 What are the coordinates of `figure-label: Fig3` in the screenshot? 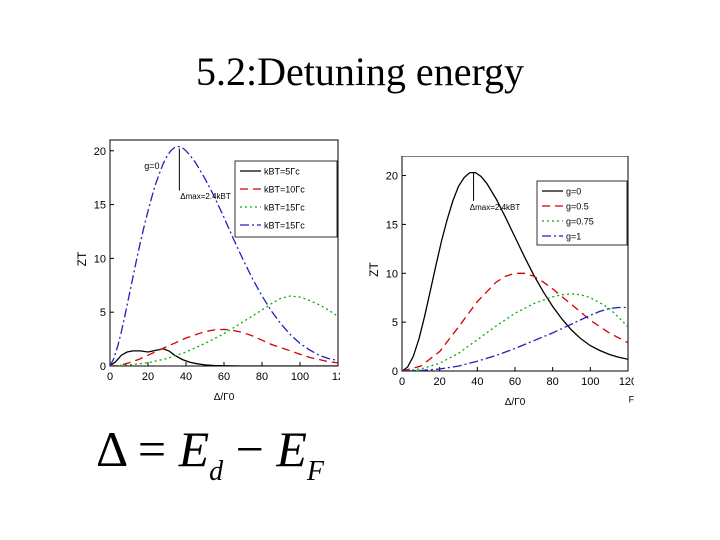 It's located at (631, 399).